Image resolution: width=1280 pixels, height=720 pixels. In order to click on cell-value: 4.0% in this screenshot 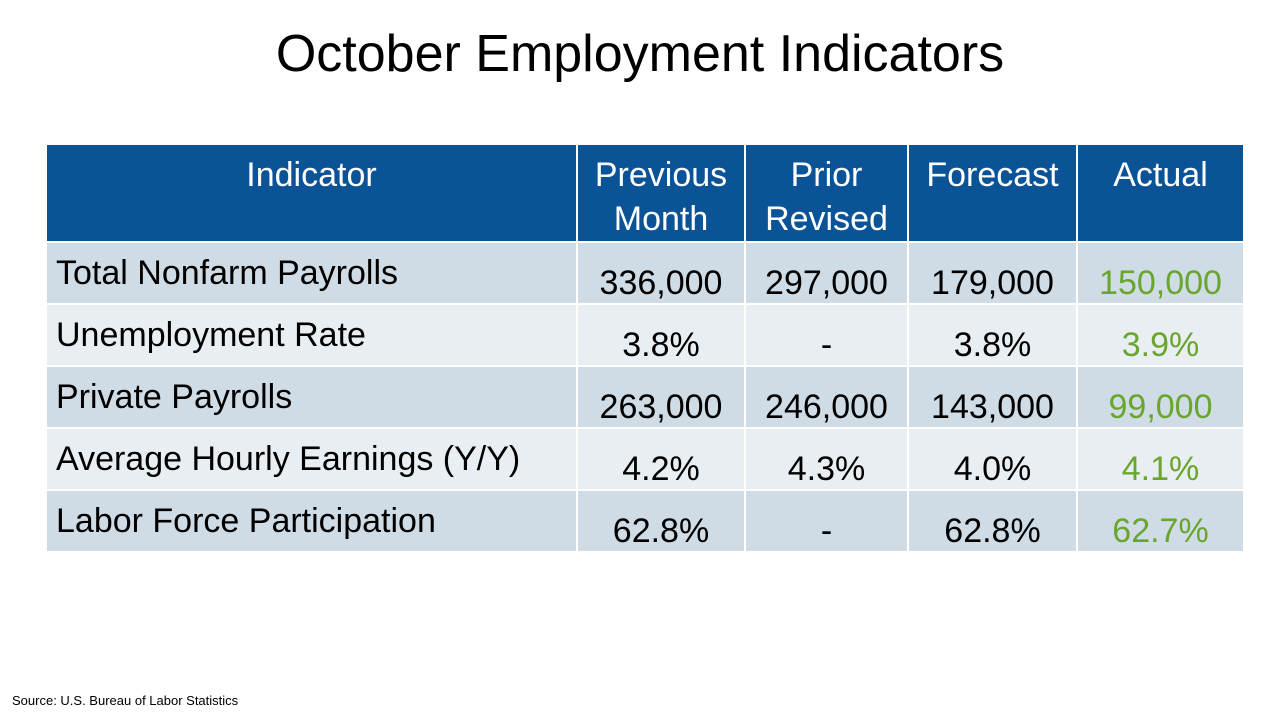, I will do `click(992, 459)`.